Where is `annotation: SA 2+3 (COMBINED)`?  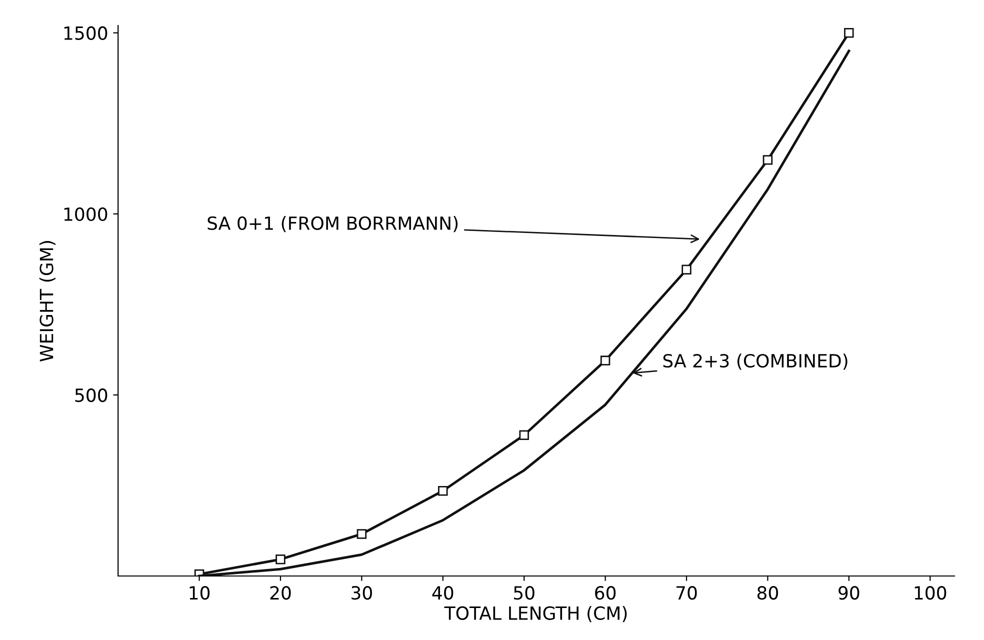 annotation: SA 2+3 (COMBINED) is located at coordinates (755, 362).